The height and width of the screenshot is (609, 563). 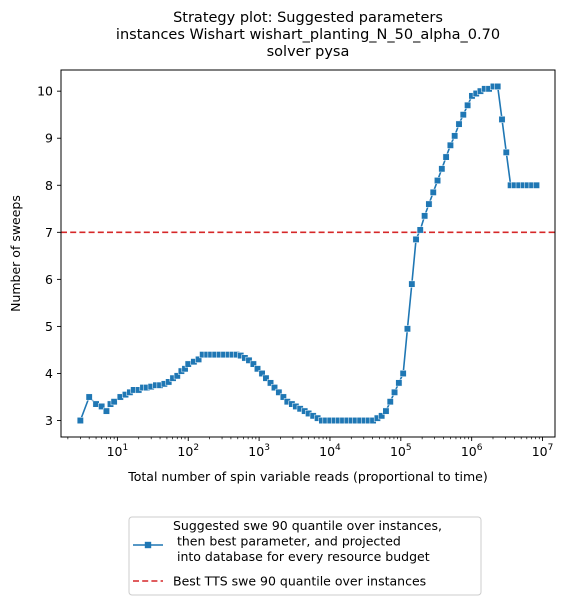 I want to click on y-tick-label: 8, so click(x=49, y=185).